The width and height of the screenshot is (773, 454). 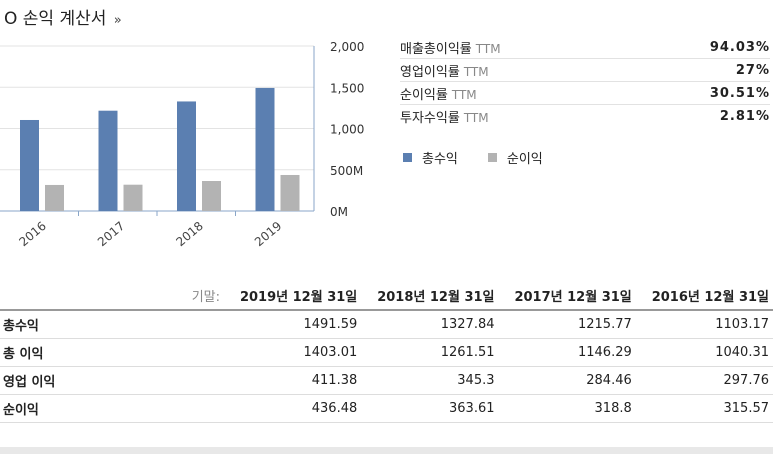 I want to click on title-text: O 손익 계산서, so click(x=55, y=19).